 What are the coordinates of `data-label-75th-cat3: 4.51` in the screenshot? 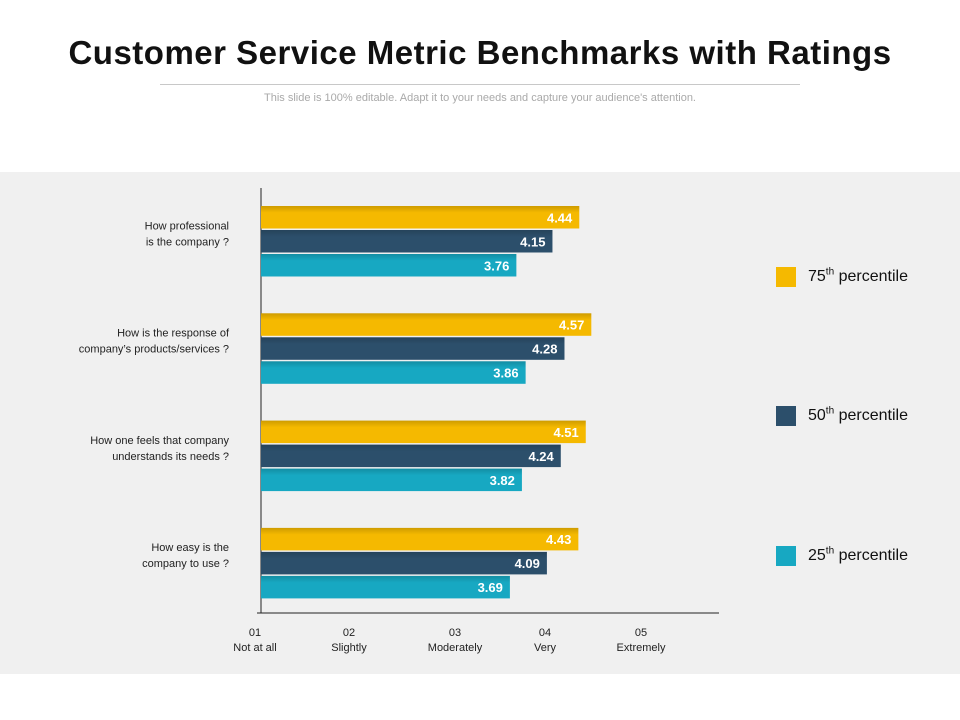 It's located at (565, 432).